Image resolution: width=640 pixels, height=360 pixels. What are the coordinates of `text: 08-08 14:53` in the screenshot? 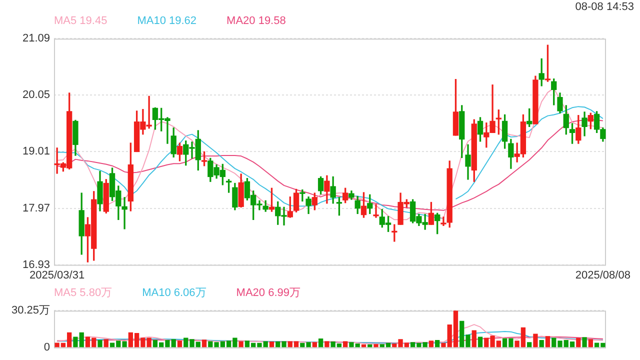 It's located at (604, 7).